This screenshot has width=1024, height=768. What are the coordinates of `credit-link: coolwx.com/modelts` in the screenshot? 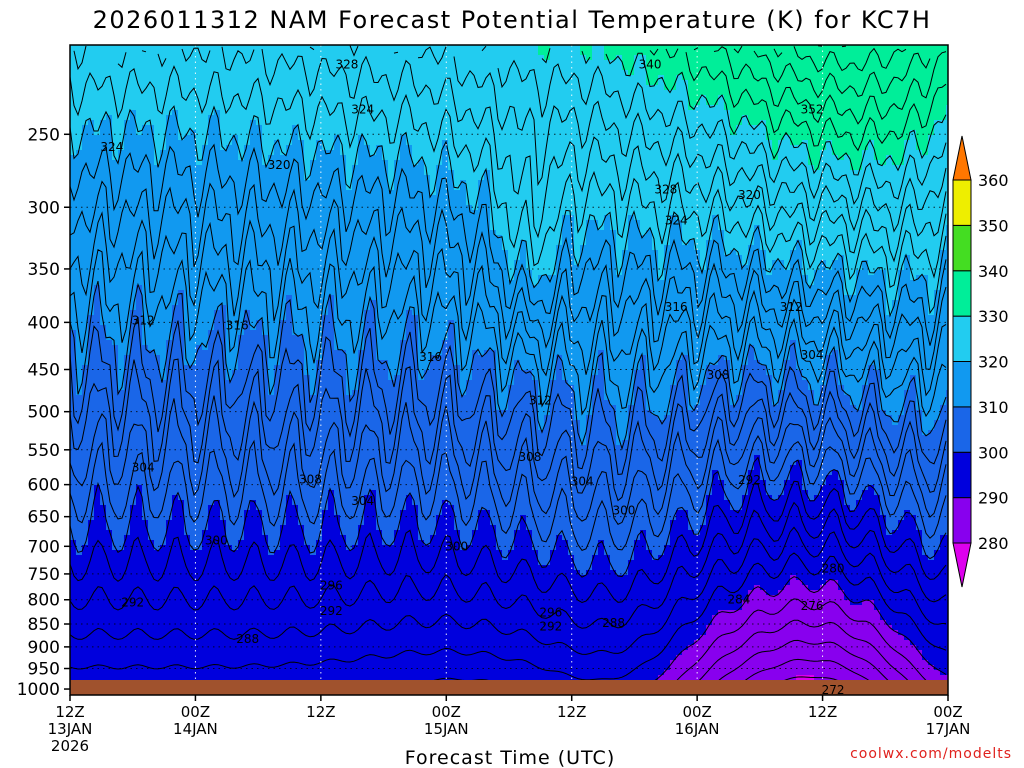 It's located at (931, 754).